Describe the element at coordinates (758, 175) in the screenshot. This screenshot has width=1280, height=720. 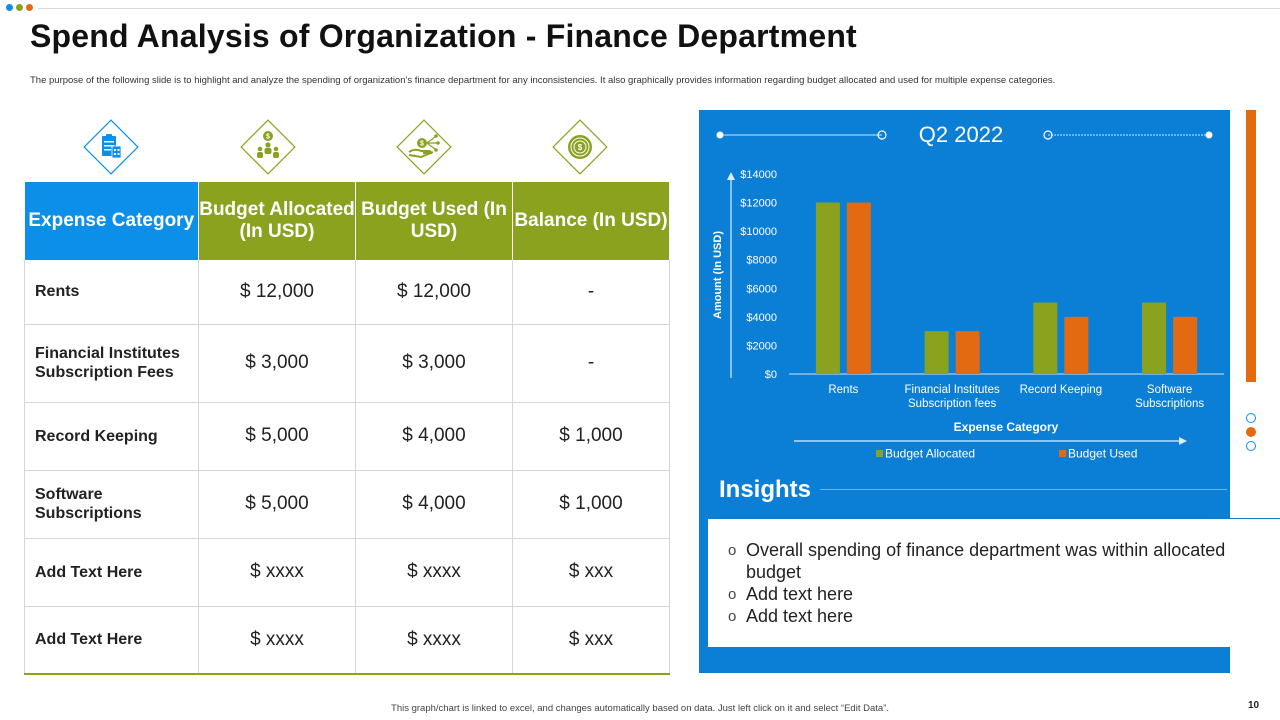
I see `y-tick-label: $14000` at that location.